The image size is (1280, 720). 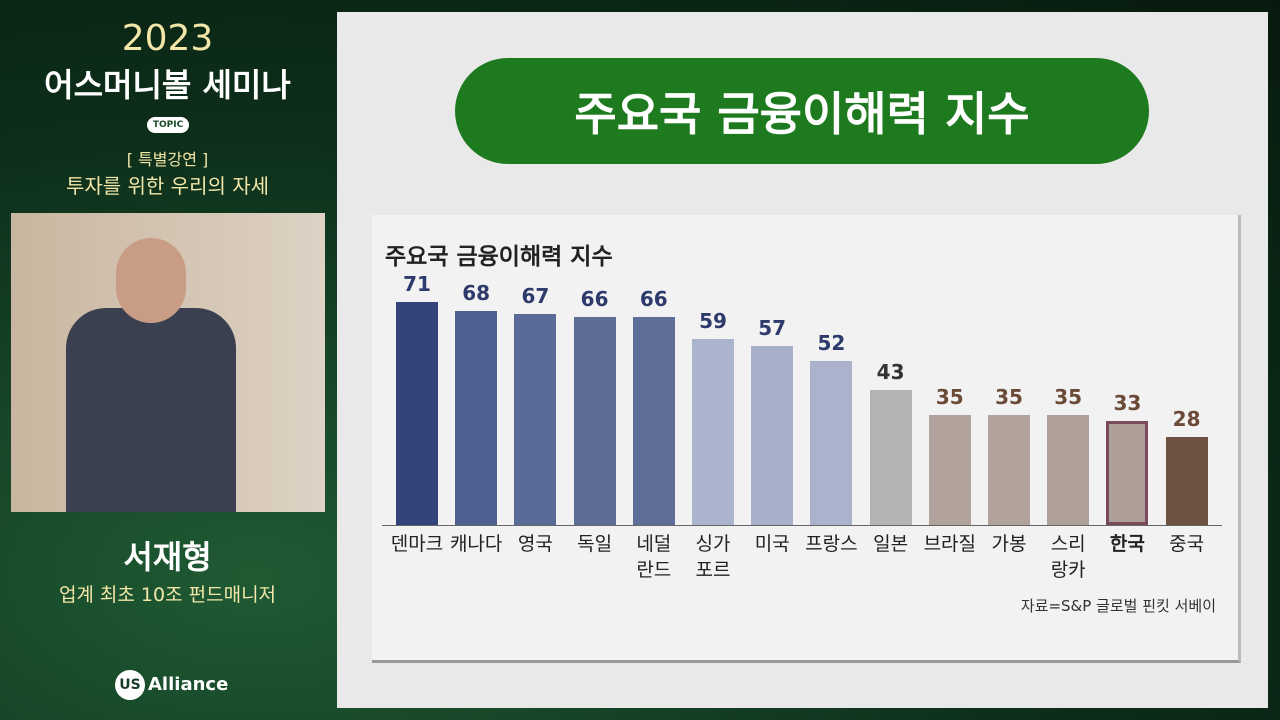 What do you see at coordinates (535, 544) in the screenshot?
I see `x-tick-label: 영국` at bounding box center [535, 544].